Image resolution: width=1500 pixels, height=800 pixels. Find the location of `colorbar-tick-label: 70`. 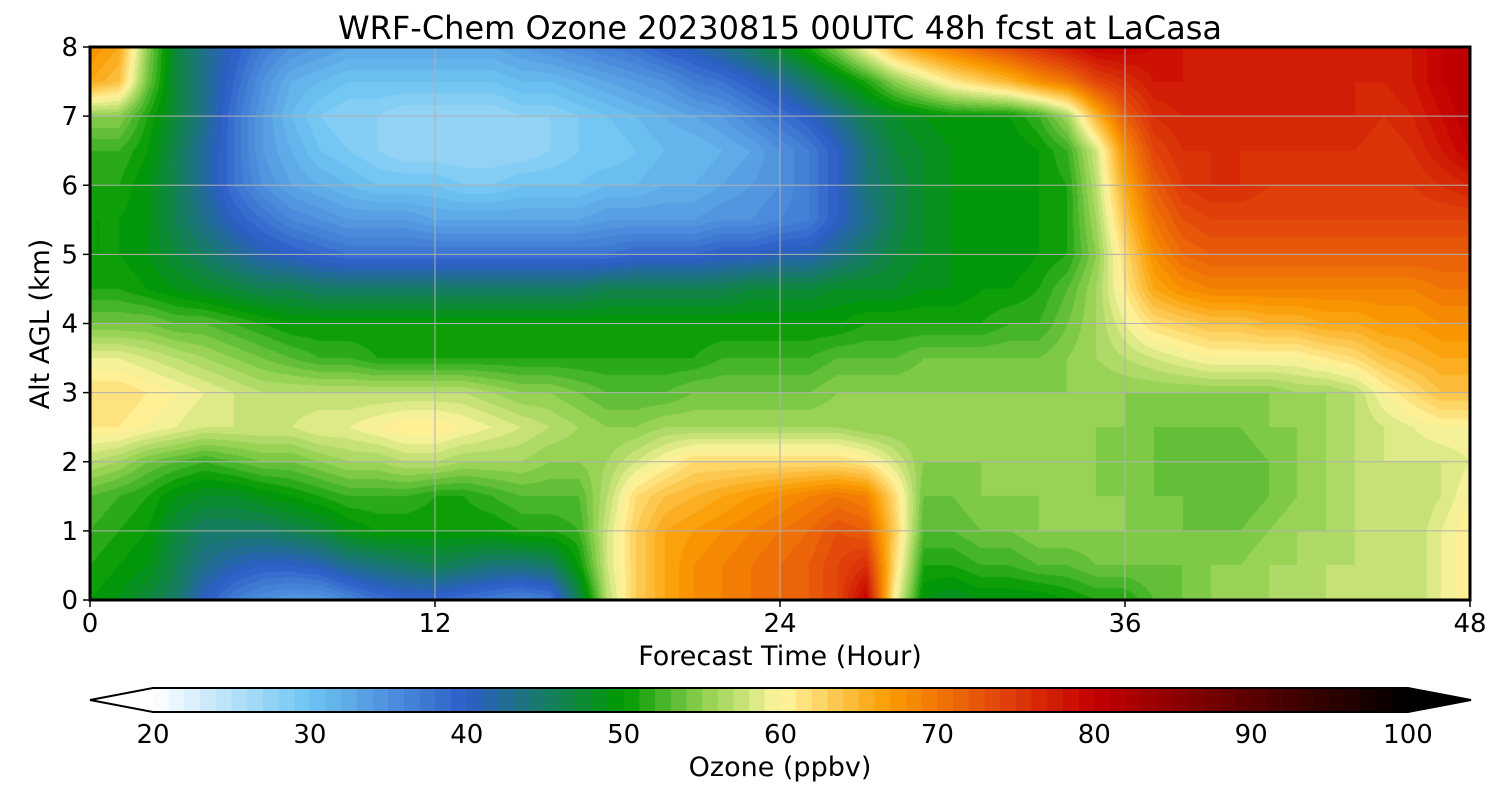

colorbar-tick-label: 70 is located at coordinates (937, 735).